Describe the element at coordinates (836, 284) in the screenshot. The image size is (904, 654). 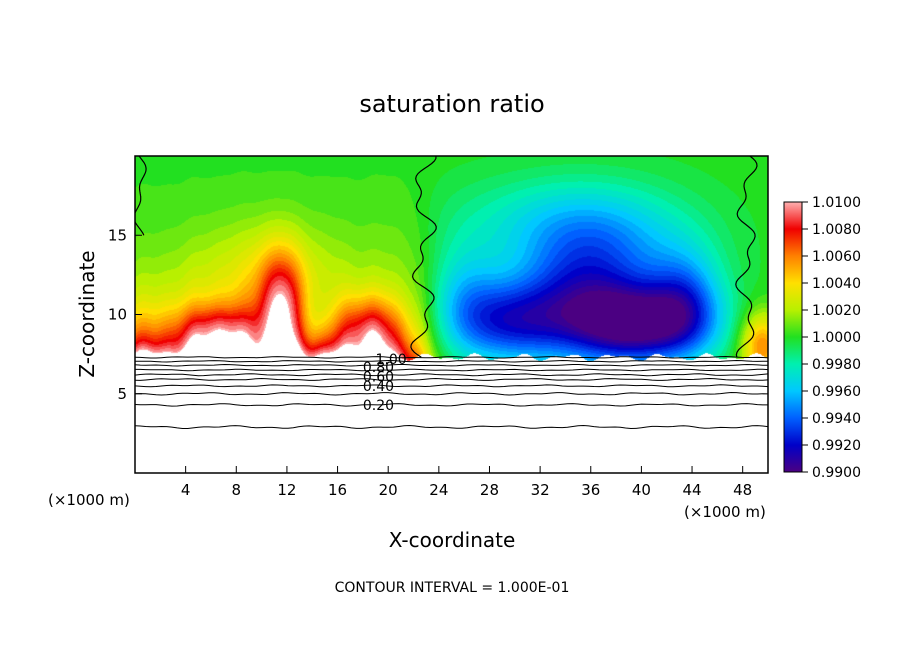
I see `colorbar-label: 1.0040` at that location.